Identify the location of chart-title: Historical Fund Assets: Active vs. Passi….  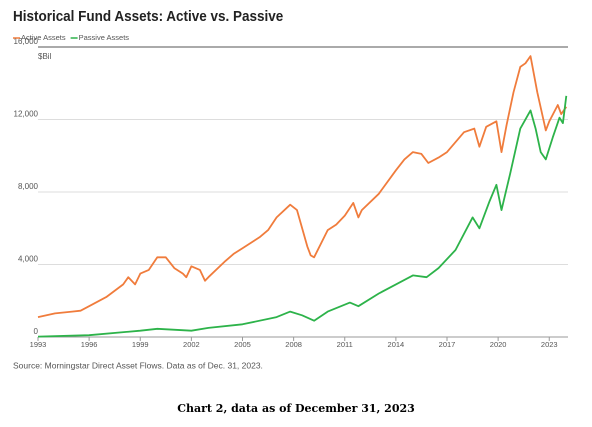
(148, 16).